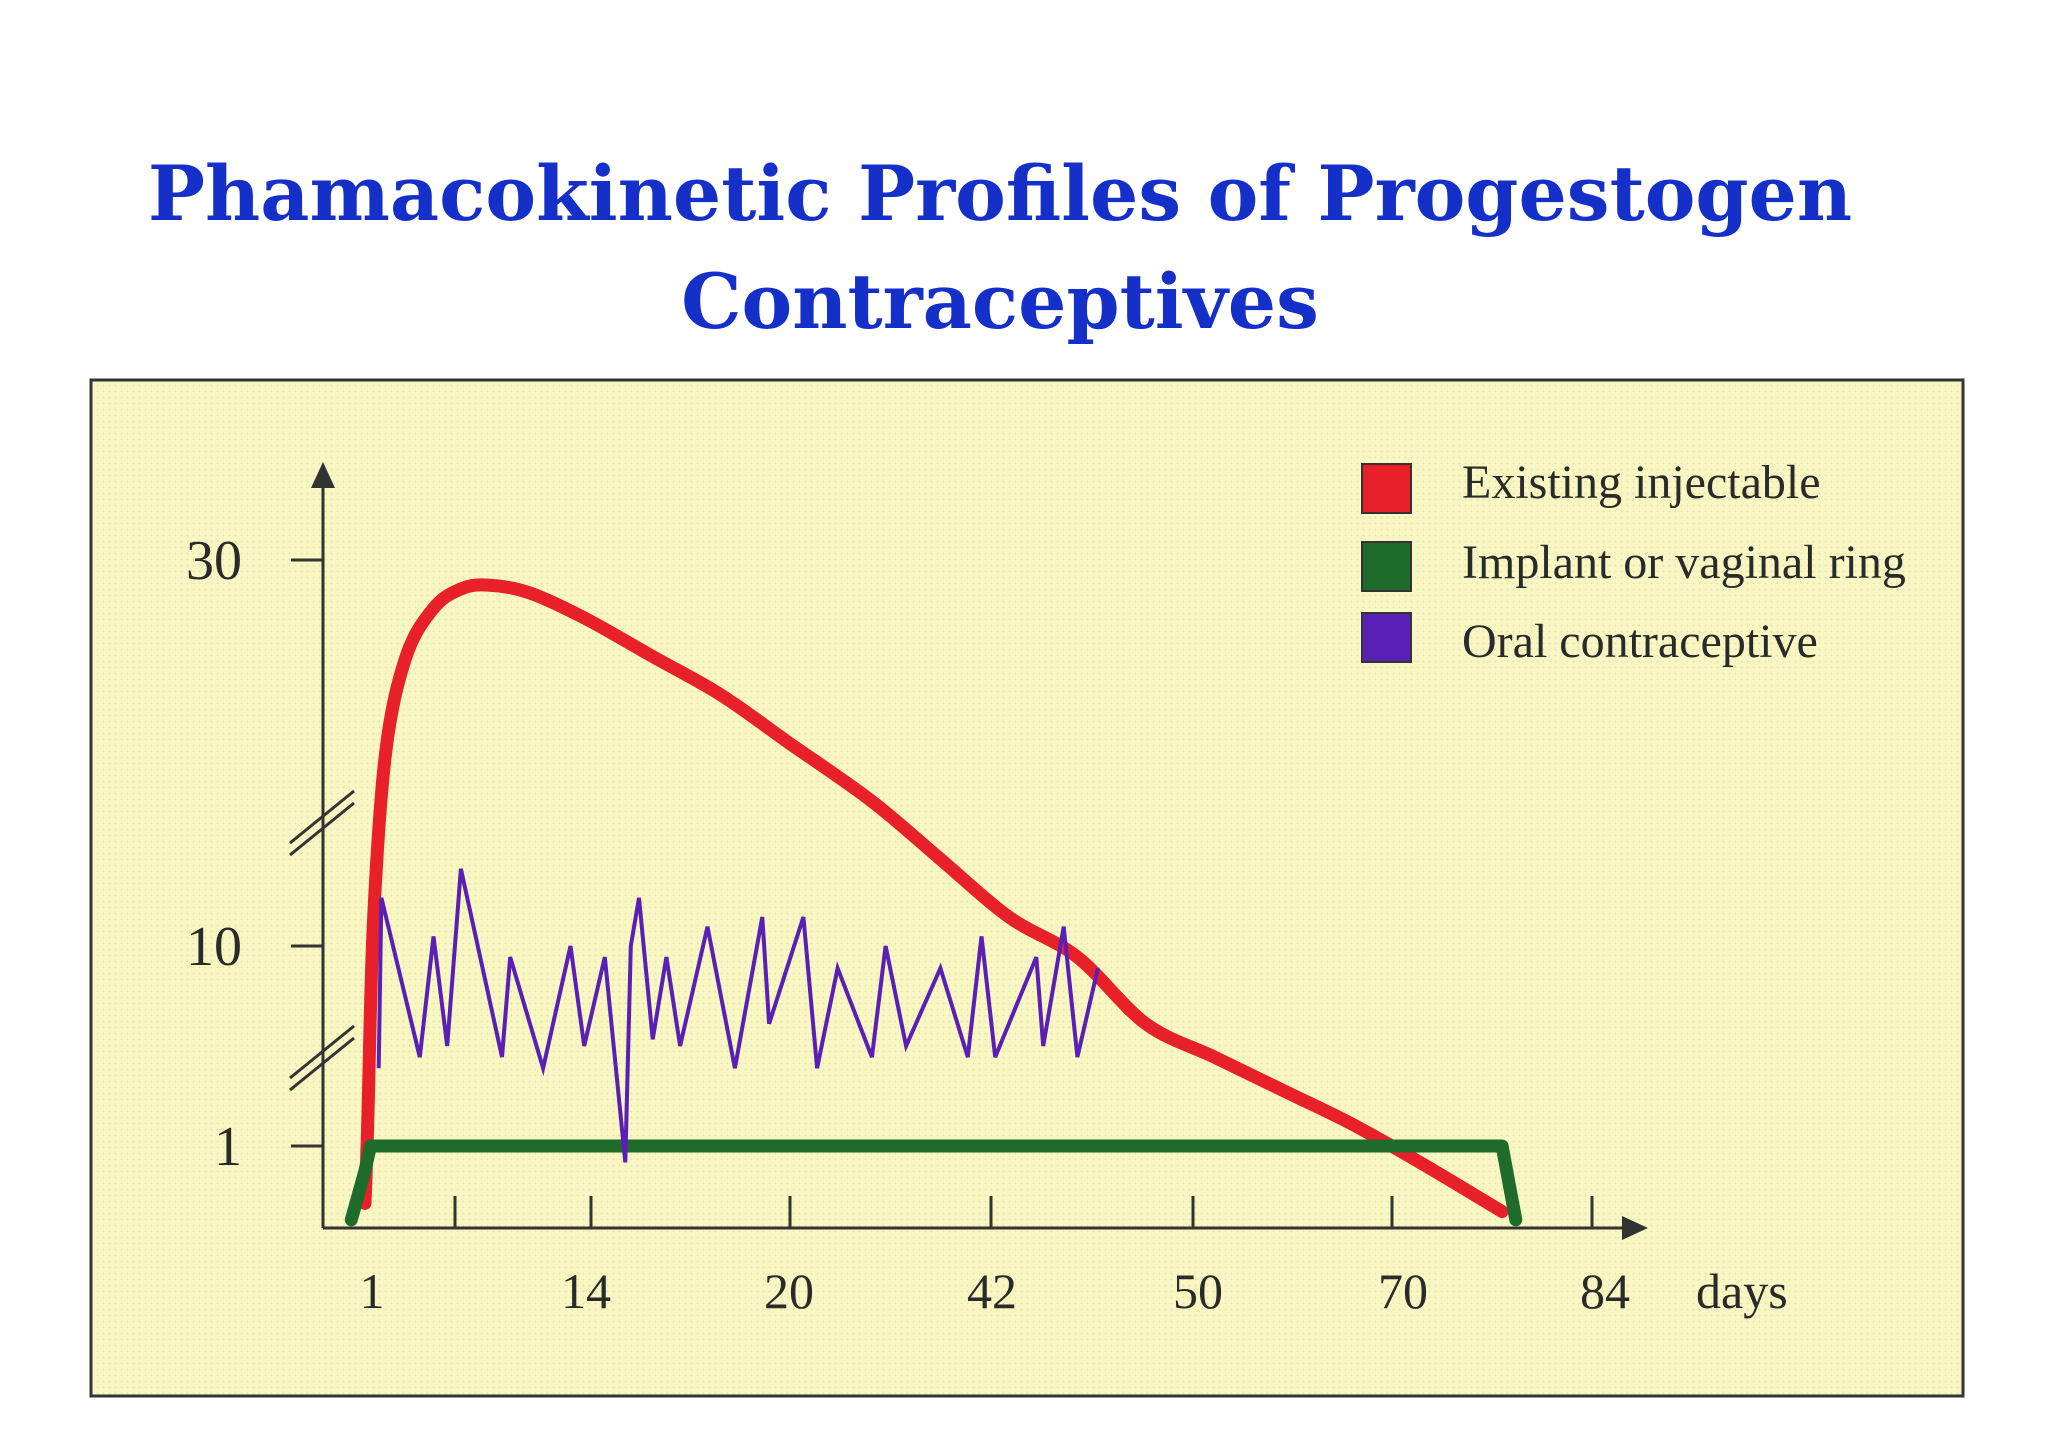  Describe the element at coordinates (323, 475) in the screenshot. I see `y-axis-arrow-icon` at that location.